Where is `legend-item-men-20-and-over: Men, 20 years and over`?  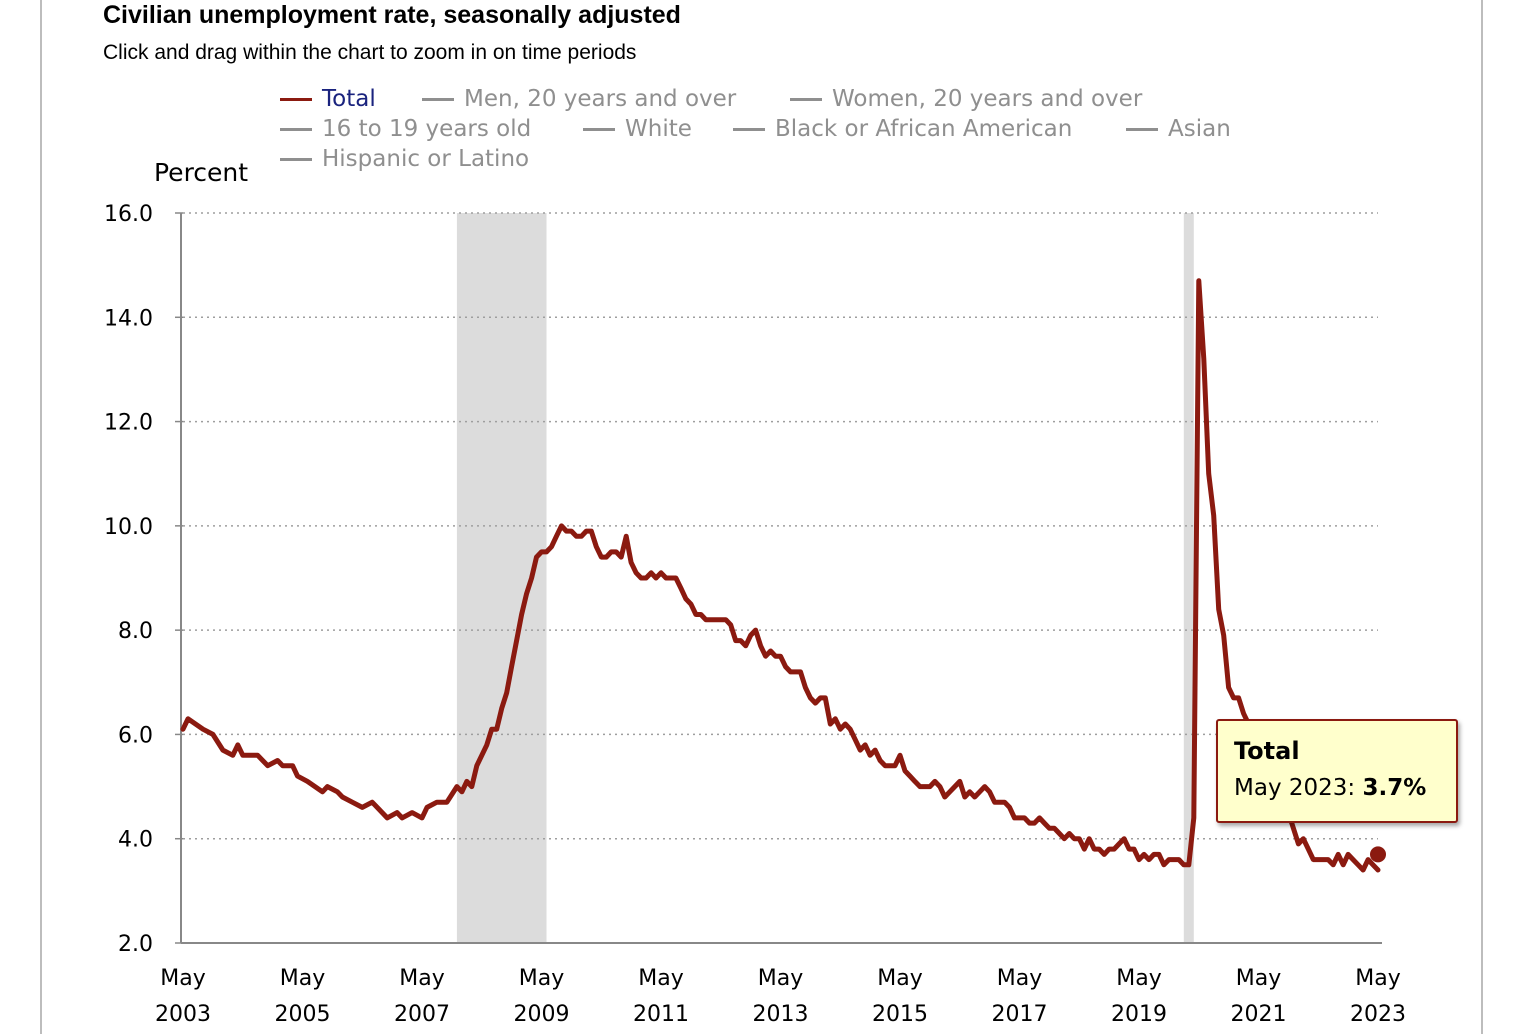
legend-item-men-20-and-over: Men, 20 years and over is located at coordinates (579, 99).